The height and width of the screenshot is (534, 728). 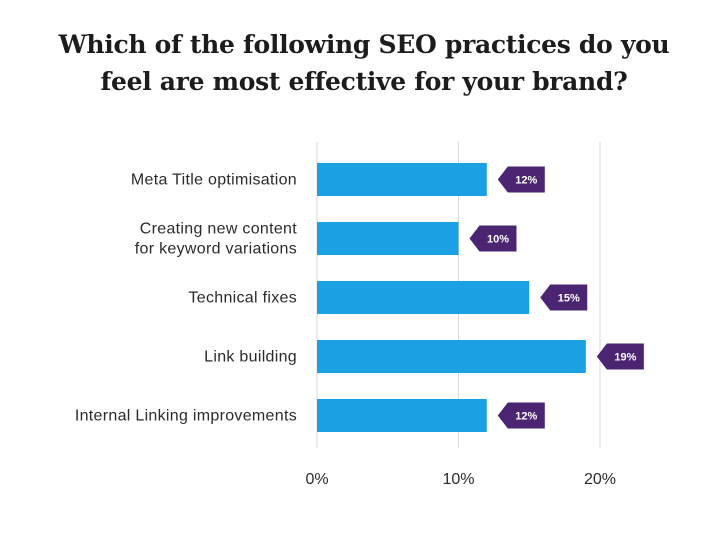 What do you see at coordinates (364, 81) in the screenshot?
I see `chart-title-line-2: feel are most effective for your brand?` at bounding box center [364, 81].